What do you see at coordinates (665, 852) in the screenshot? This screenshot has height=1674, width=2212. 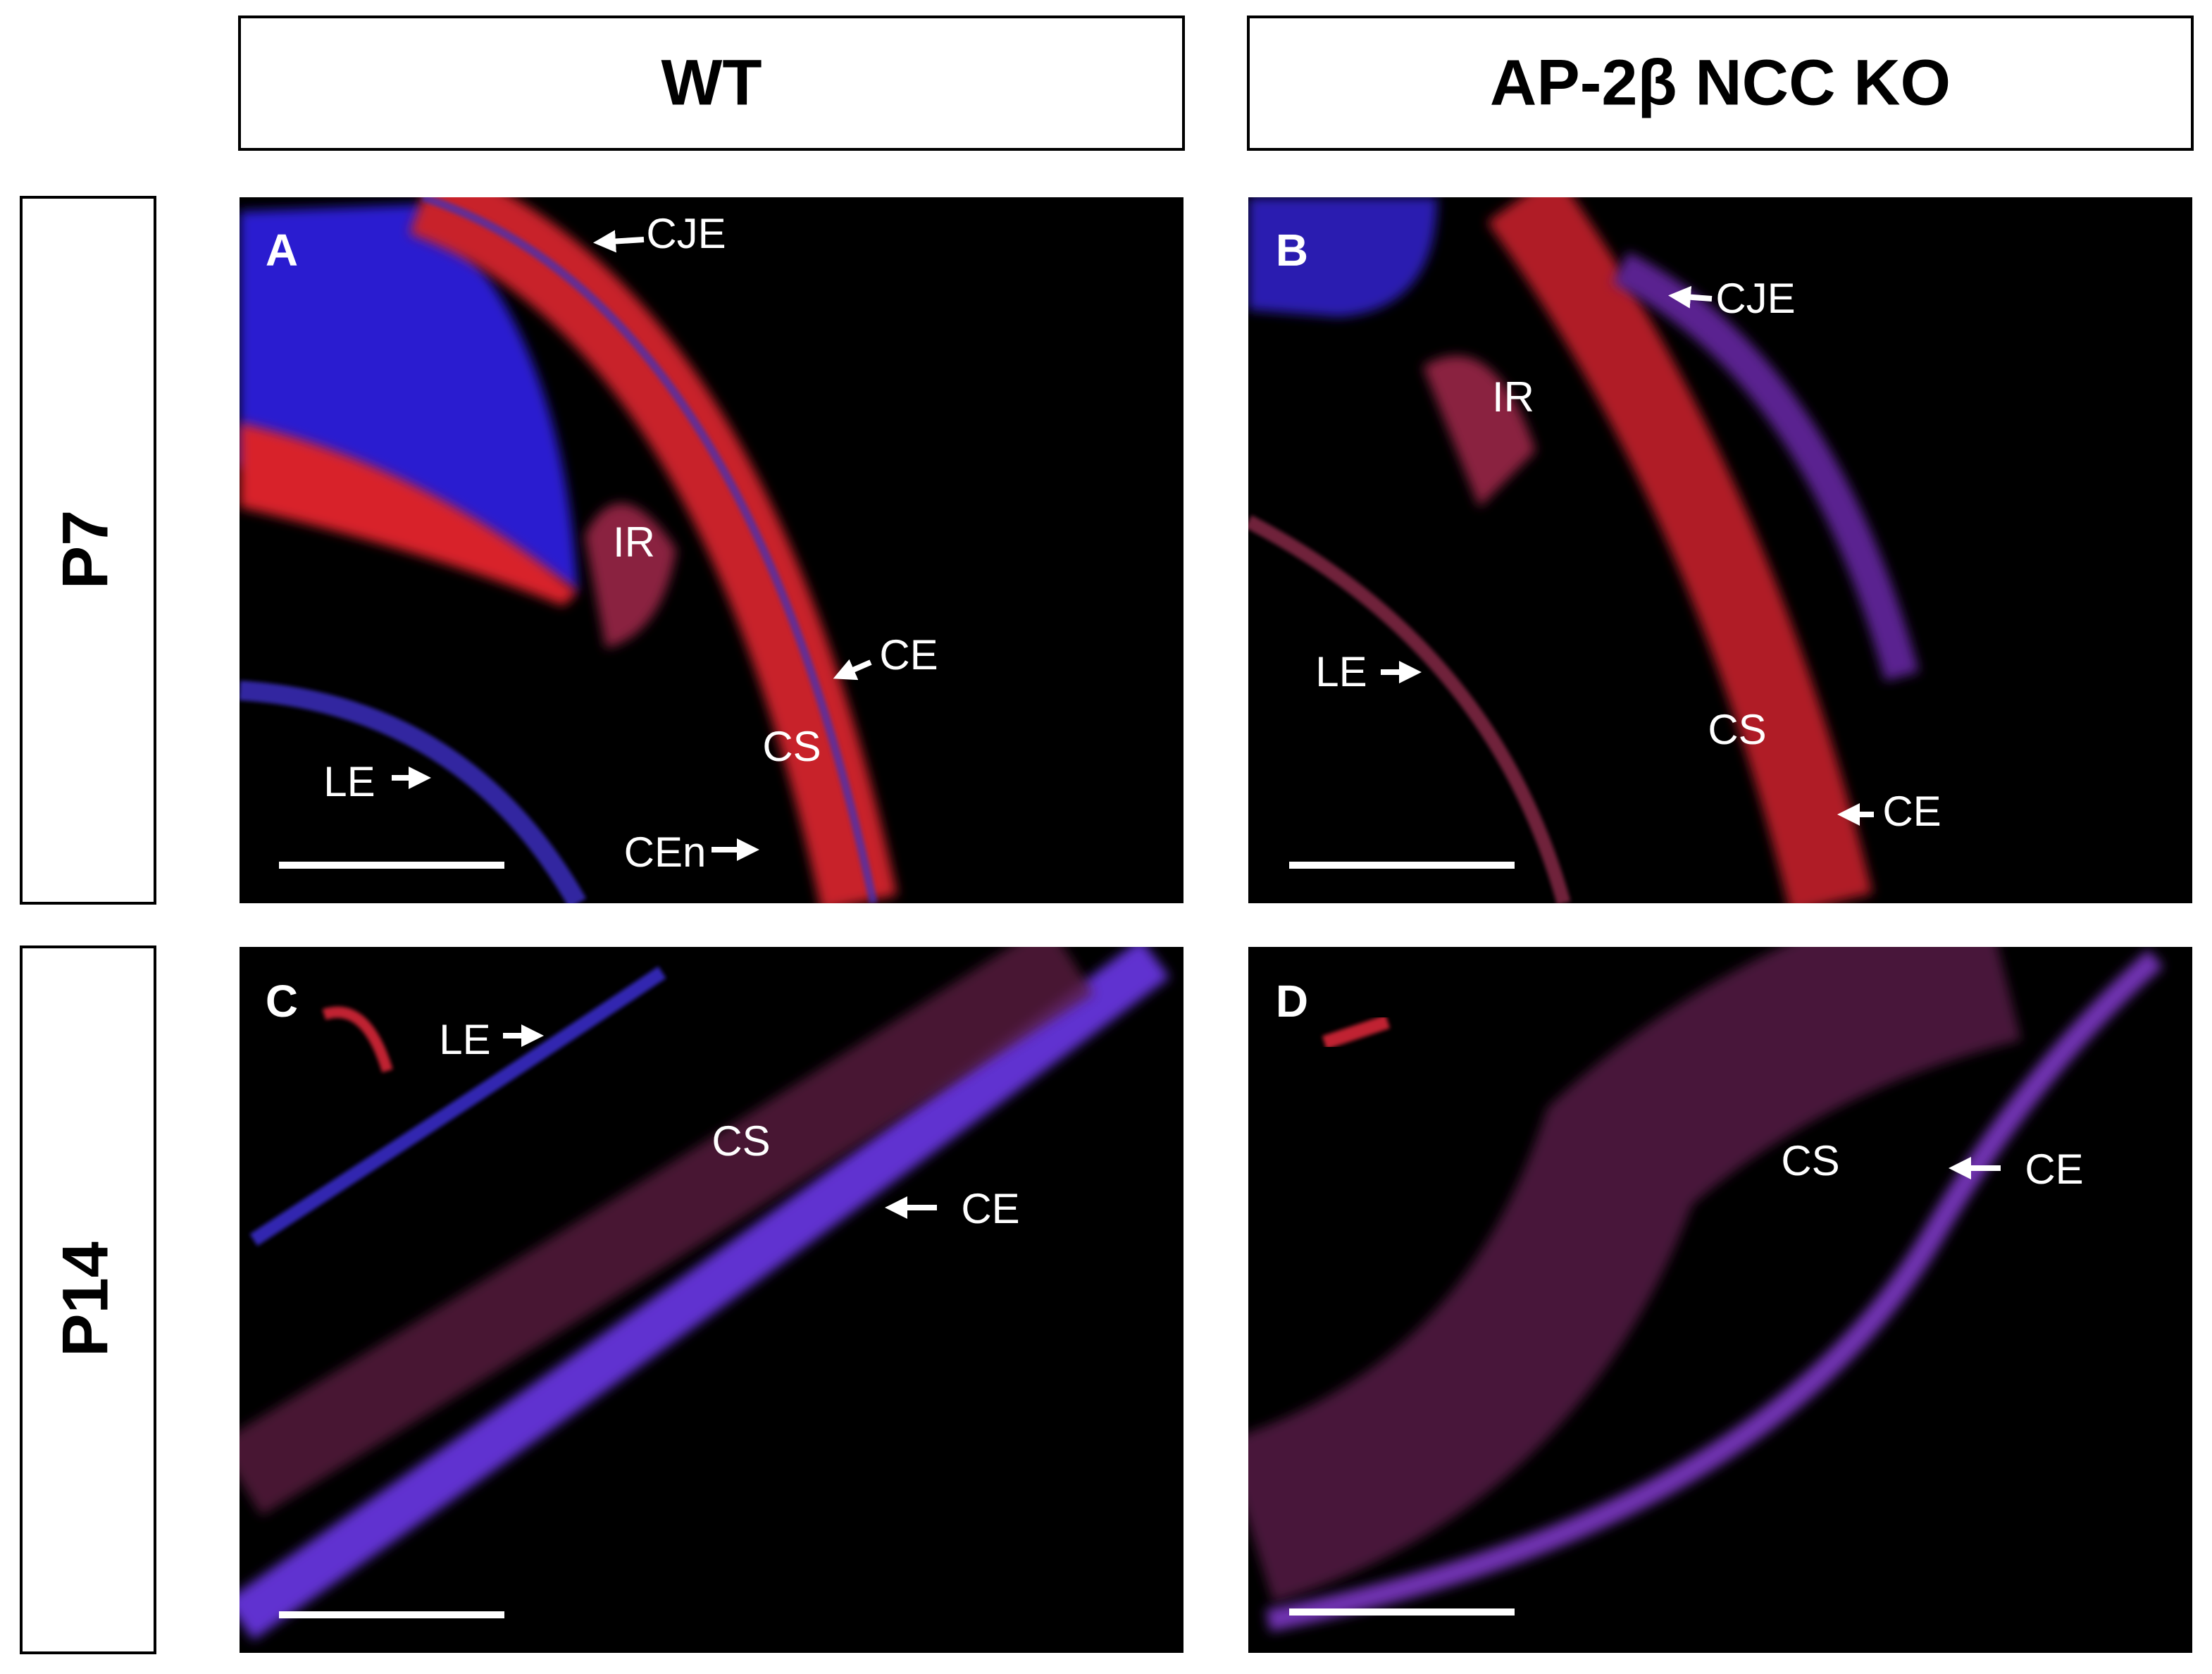 I see `structure-label: CEn` at bounding box center [665, 852].